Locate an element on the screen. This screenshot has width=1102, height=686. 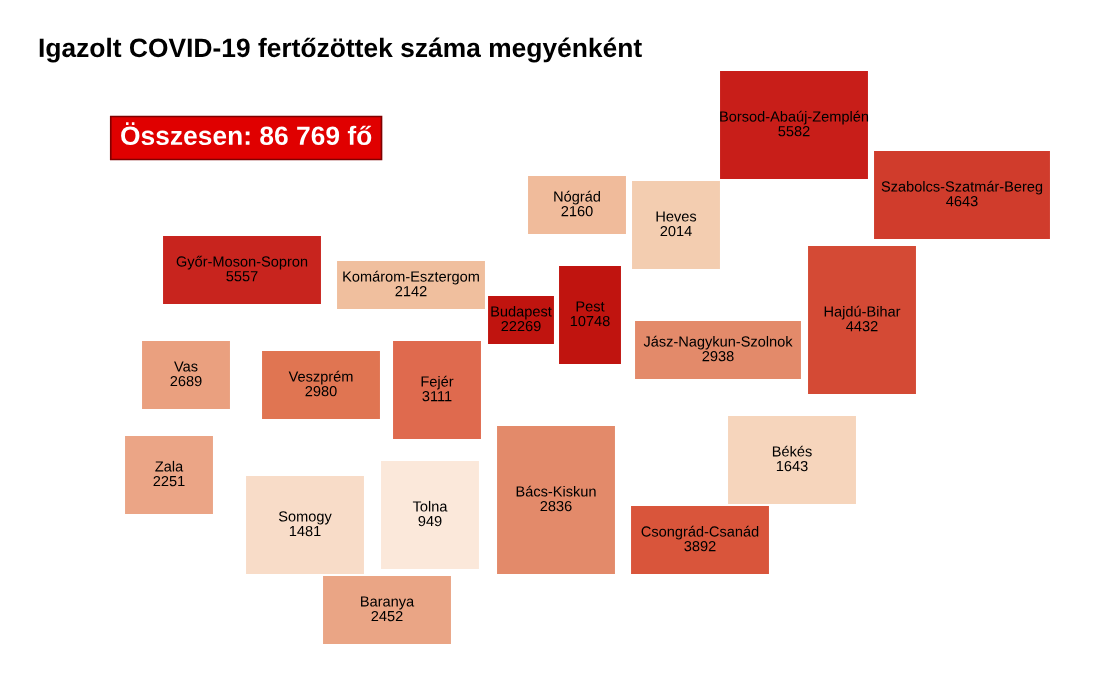
data-label: 949 is located at coordinates (430, 521).